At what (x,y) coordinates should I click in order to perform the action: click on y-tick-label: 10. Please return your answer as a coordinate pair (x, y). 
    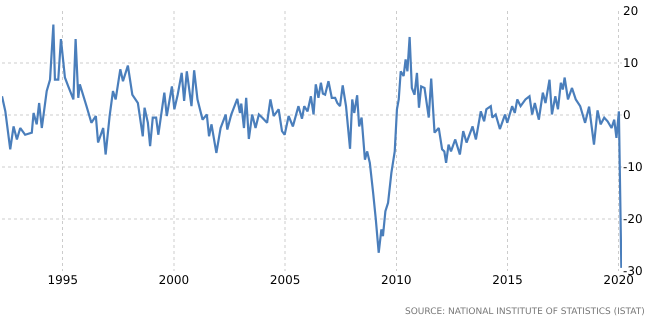
    Looking at the image, I should click on (630, 63).